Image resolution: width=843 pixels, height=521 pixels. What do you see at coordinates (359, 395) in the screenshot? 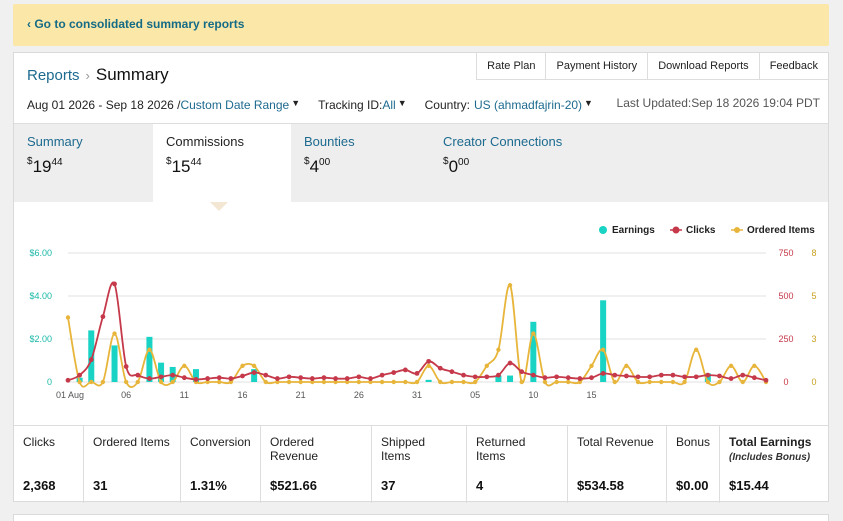
I see `x-tick: 26` at bounding box center [359, 395].